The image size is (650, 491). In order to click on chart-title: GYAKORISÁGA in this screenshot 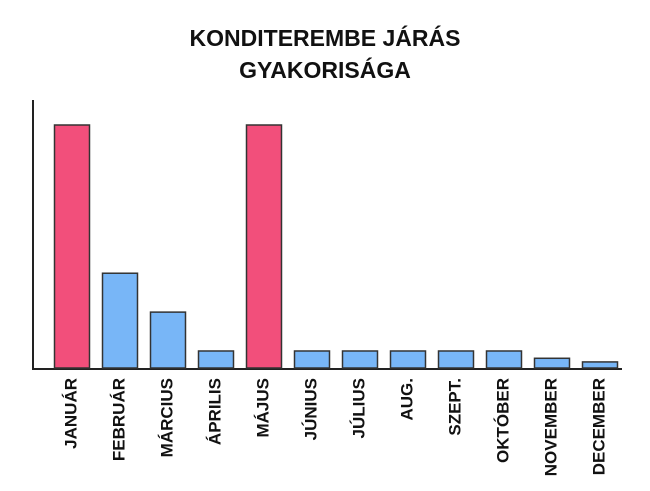, I will do `click(325, 69)`.